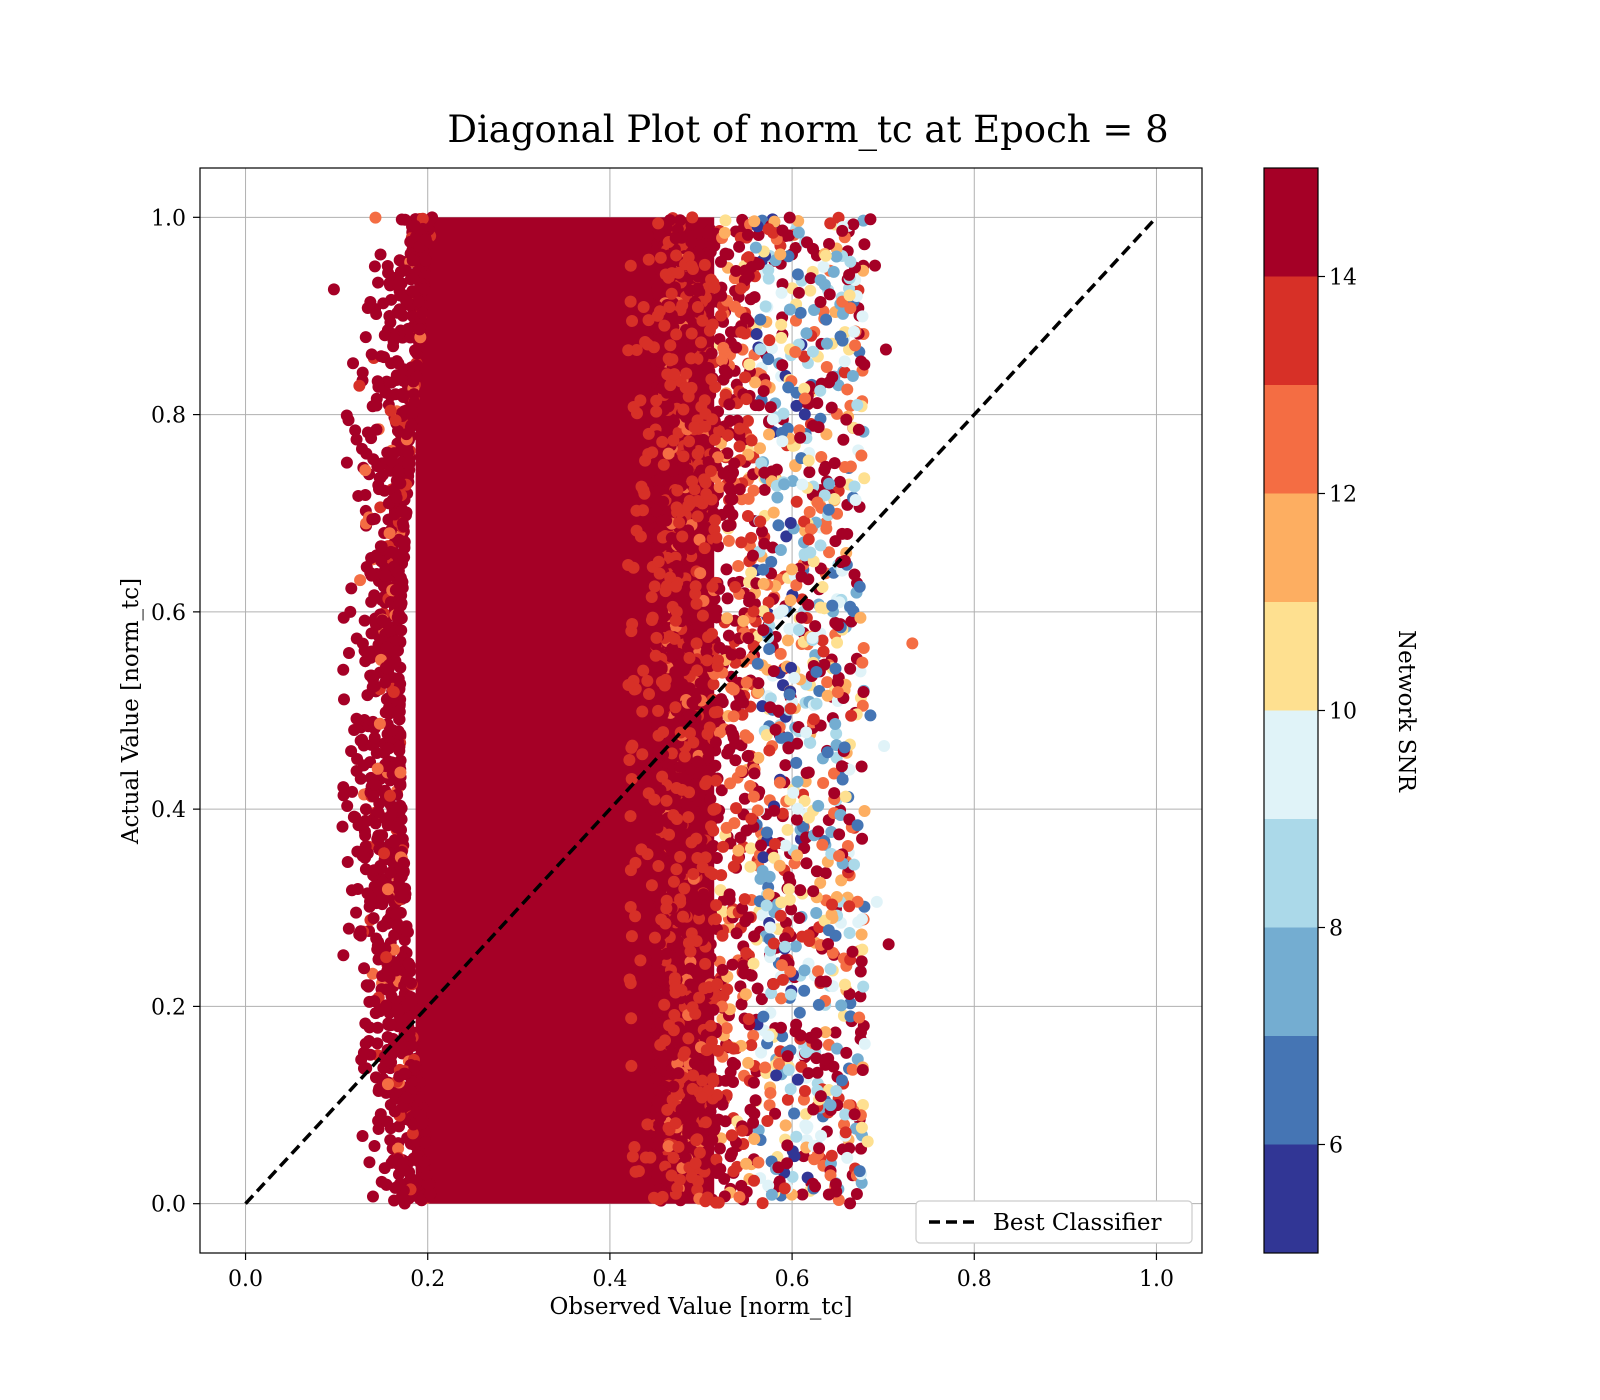  Describe the element at coordinates (1291, 710) in the screenshot. I see `colorbar` at that location.